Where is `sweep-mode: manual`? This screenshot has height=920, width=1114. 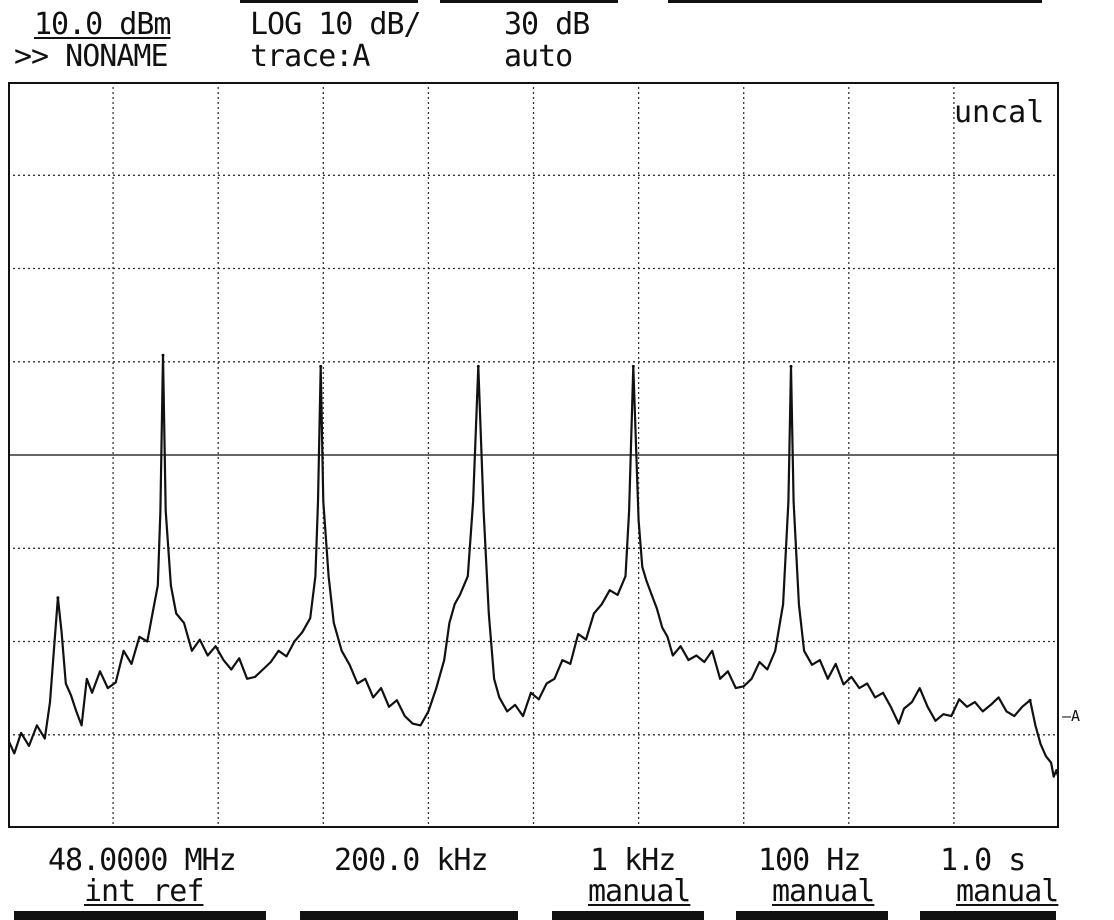 sweep-mode: manual is located at coordinates (1007, 891).